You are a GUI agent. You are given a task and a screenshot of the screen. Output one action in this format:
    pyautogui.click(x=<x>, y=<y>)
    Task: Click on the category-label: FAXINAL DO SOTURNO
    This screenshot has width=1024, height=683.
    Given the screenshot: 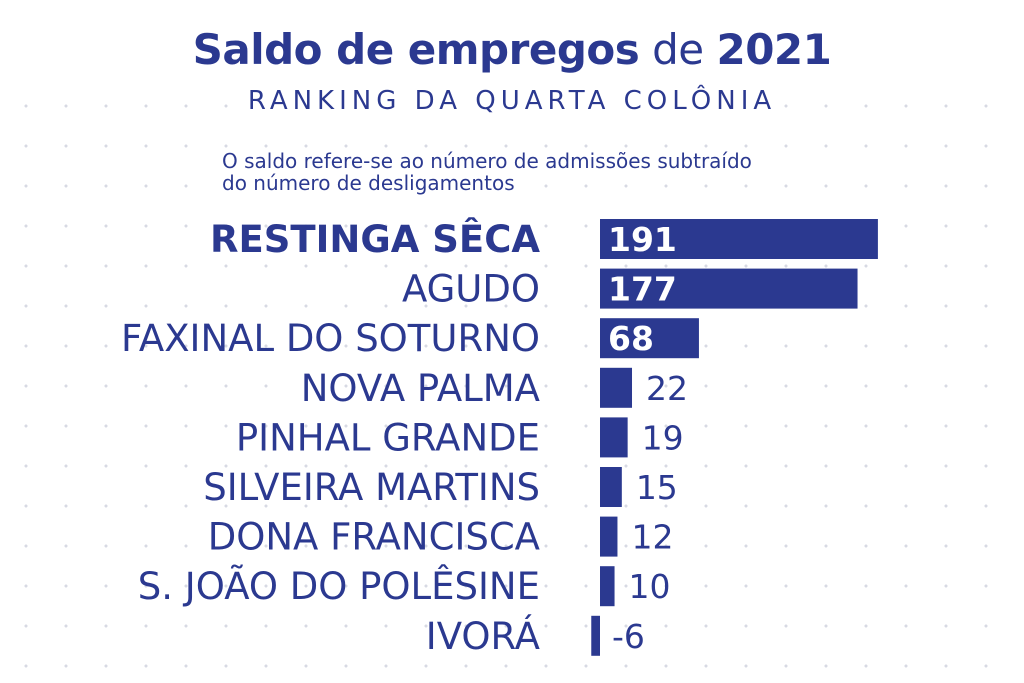 What is the action you would take?
    pyautogui.click(x=330, y=338)
    